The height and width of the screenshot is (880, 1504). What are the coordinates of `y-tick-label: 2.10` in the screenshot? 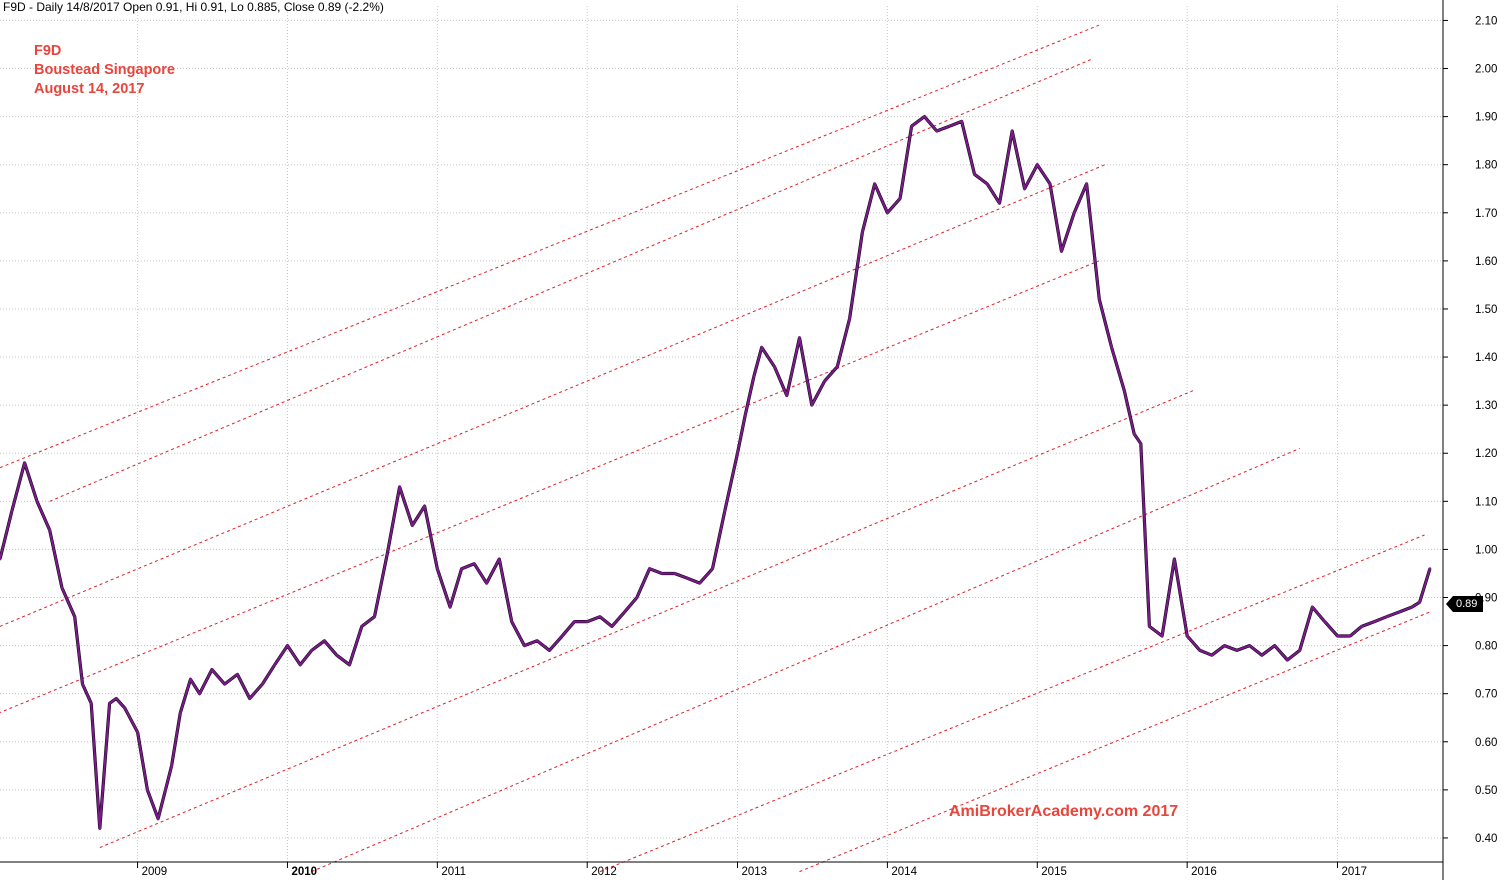 It's located at (1486, 21).